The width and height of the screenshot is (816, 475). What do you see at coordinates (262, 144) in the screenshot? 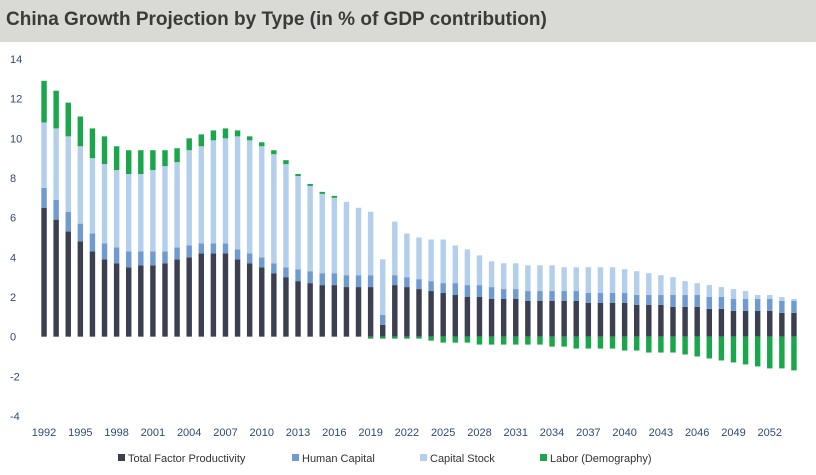
I see `bar-segment: Labor (Demography) 2010: 0.2` at bounding box center [262, 144].